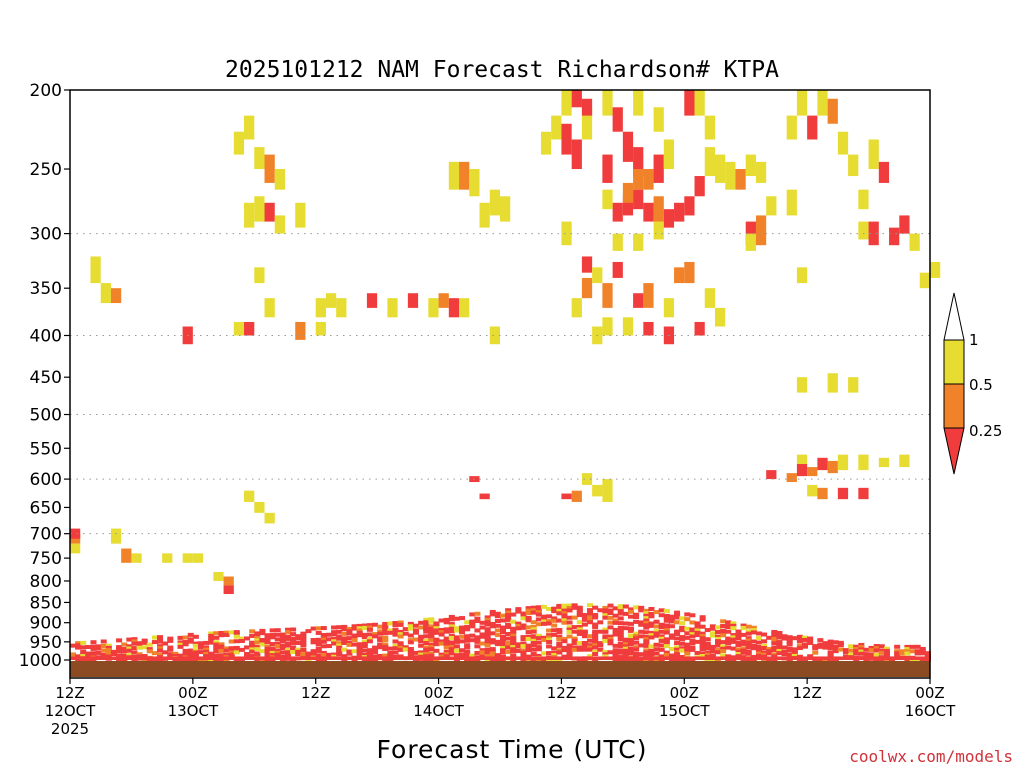  What do you see at coordinates (46, 480) in the screenshot?
I see `y-tick-label: 600` at bounding box center [46, 480].